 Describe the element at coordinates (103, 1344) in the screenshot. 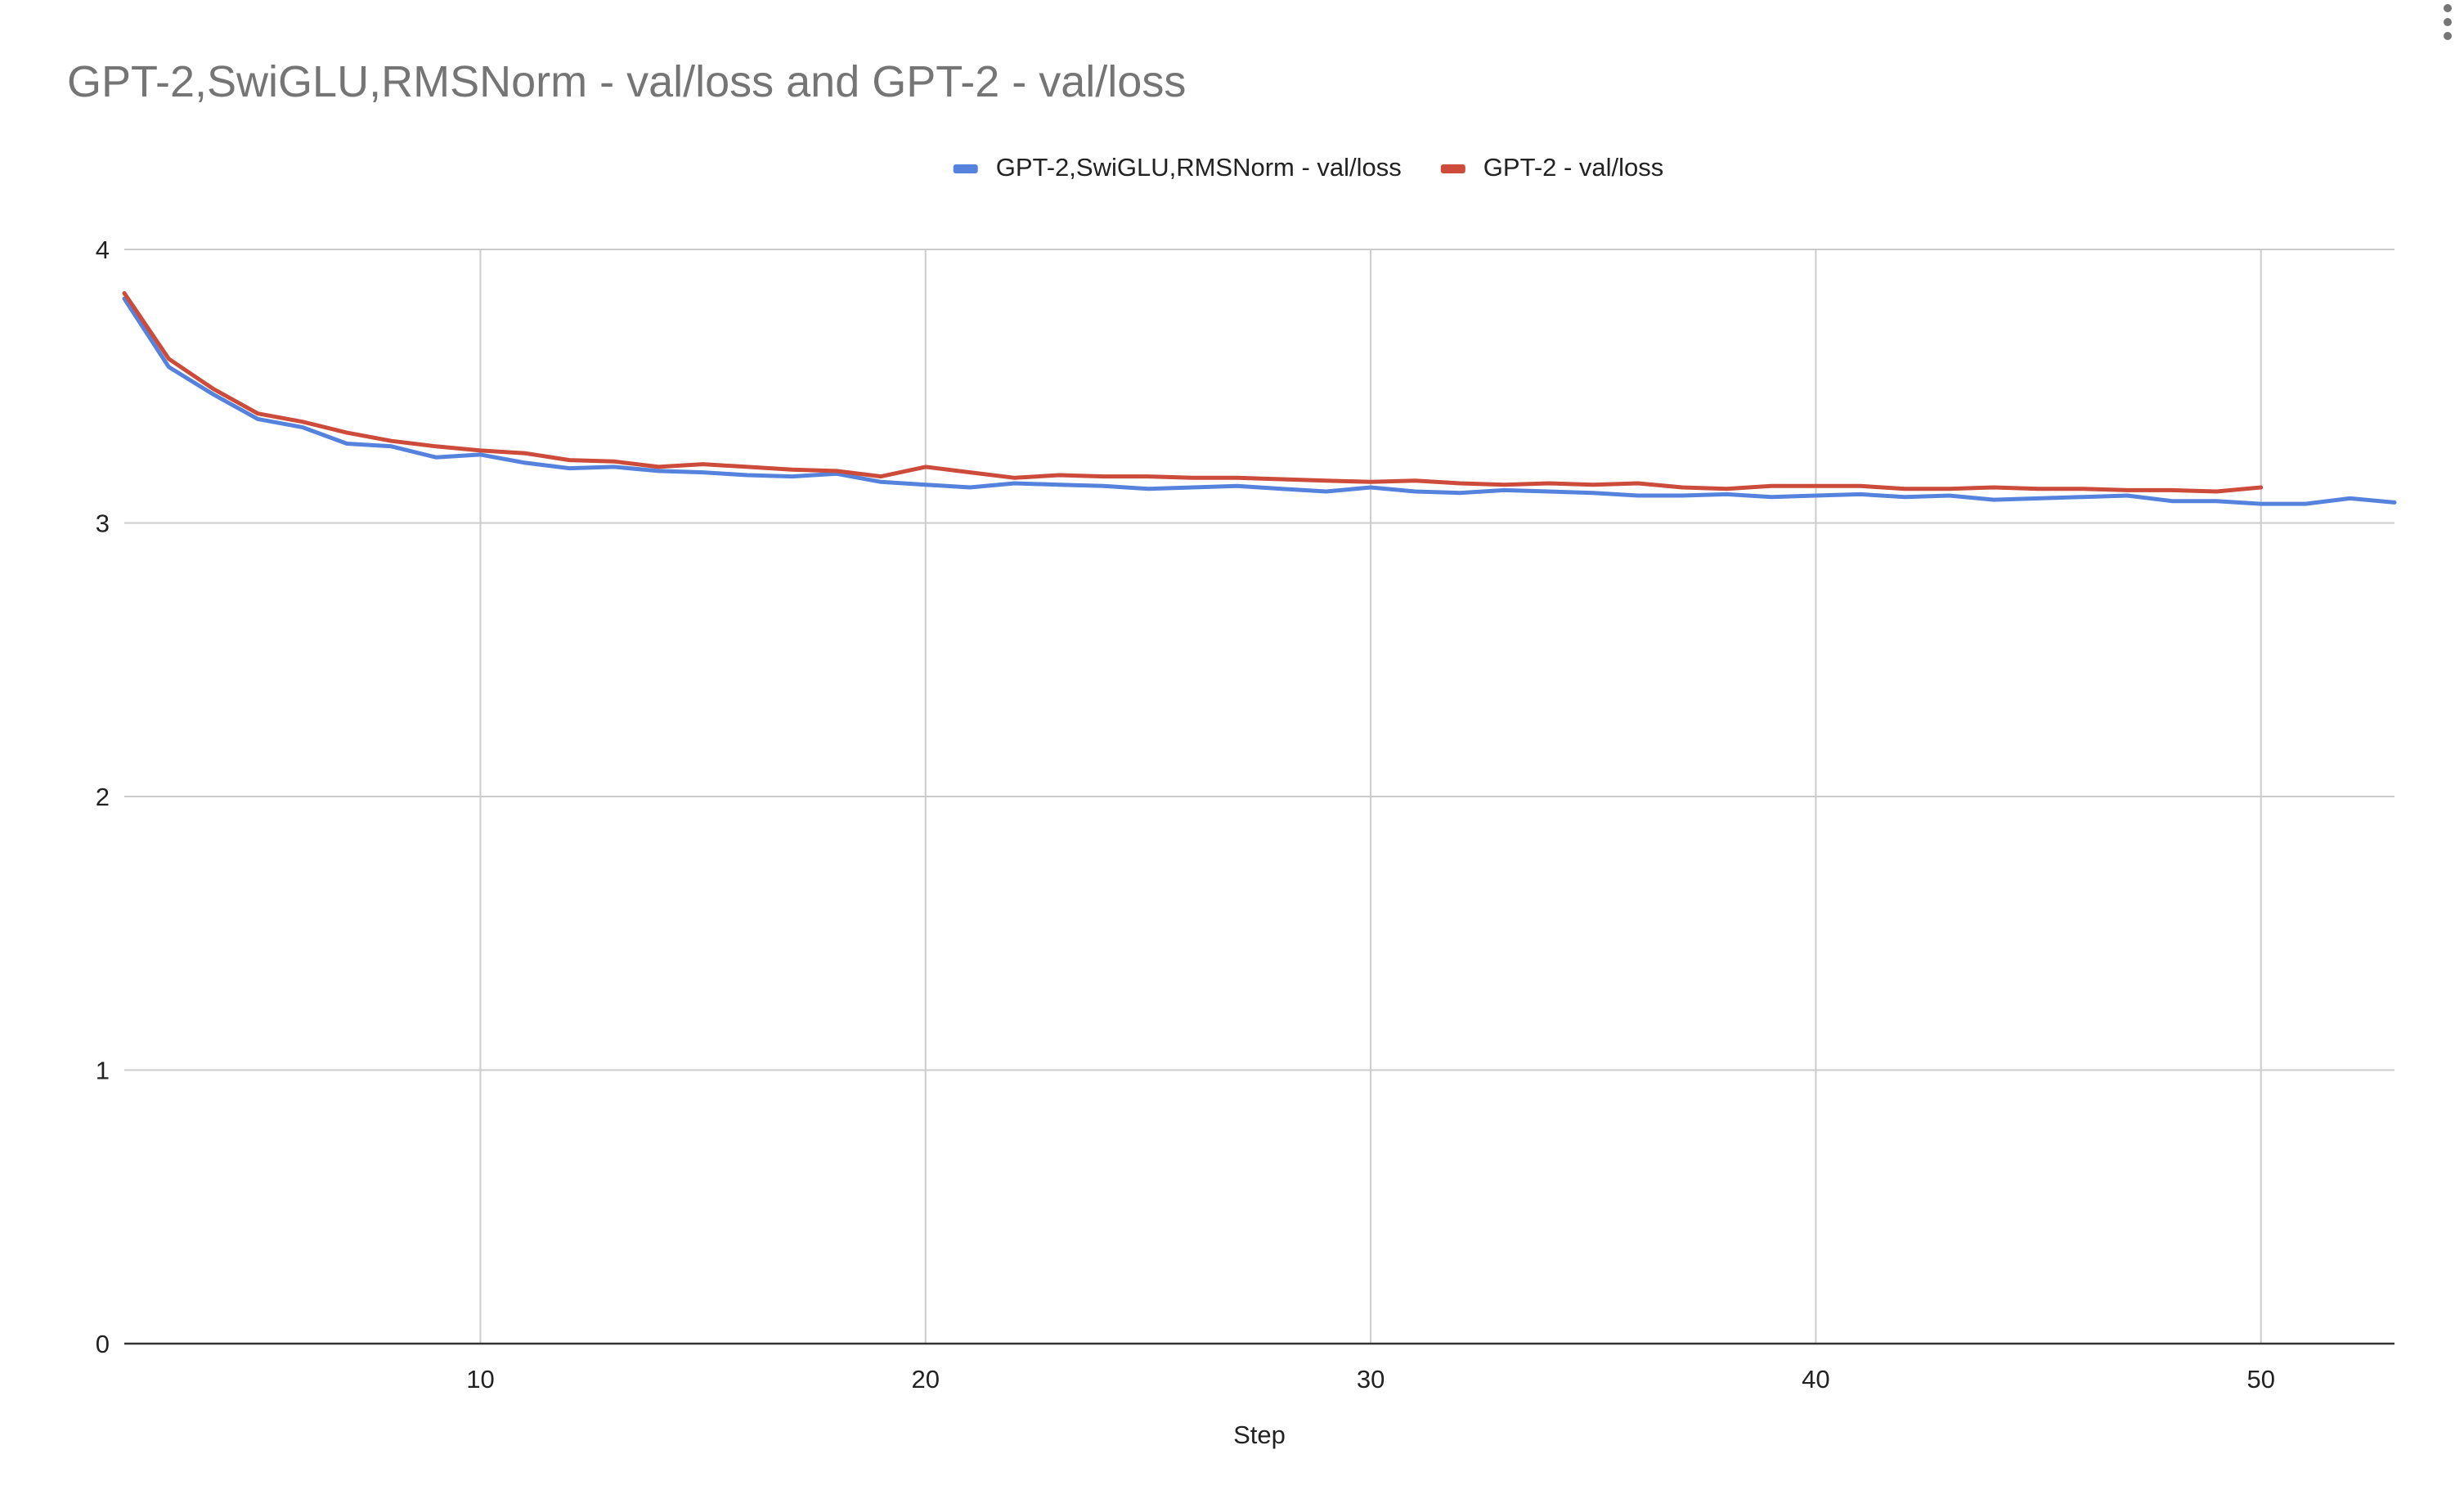

I see `y-tick-label: 0` at that location.